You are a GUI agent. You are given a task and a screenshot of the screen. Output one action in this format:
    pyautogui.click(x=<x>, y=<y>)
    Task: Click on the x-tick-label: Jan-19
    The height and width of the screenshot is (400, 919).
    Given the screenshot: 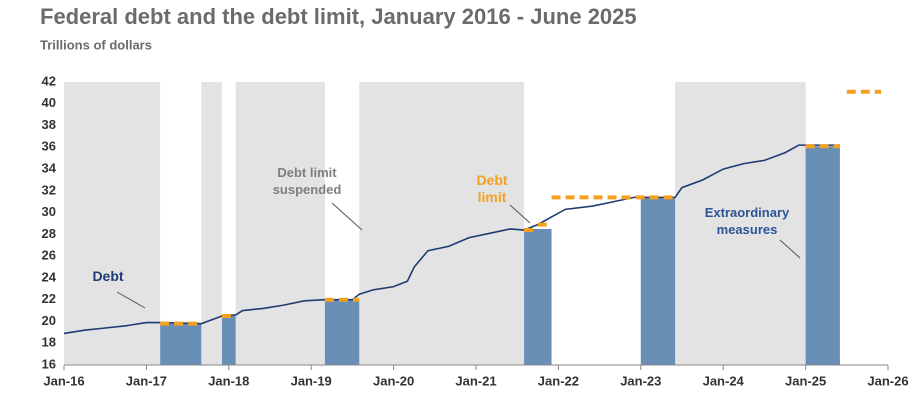 What is the action you would take?
    pyautogui.click(x=311, y=380)
    